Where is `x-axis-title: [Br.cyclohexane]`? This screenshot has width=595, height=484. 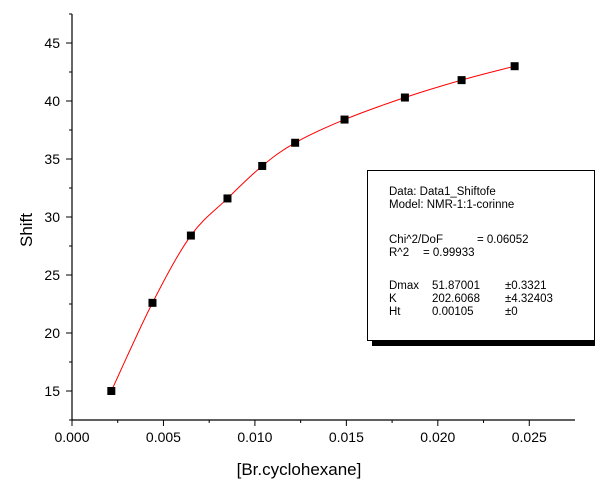 x-axis-title: [Br.cyclohexane] is located at coordinates (299, 469).